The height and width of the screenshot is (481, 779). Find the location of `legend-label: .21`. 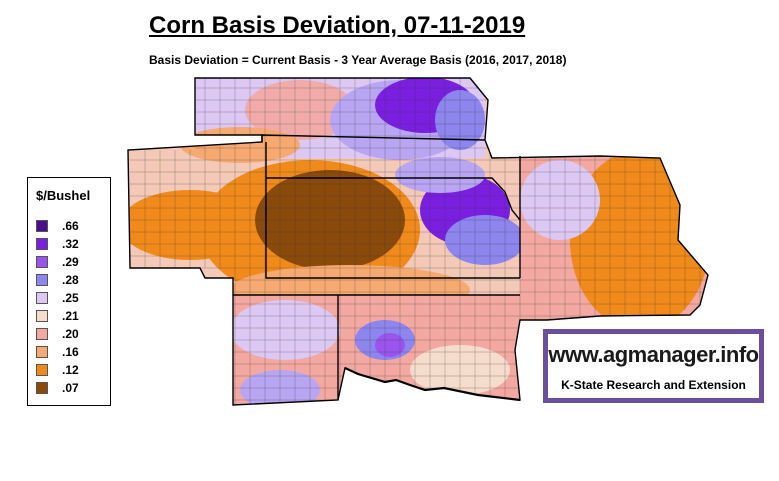

legend-label: .21 is located at coordinates (70, 316).